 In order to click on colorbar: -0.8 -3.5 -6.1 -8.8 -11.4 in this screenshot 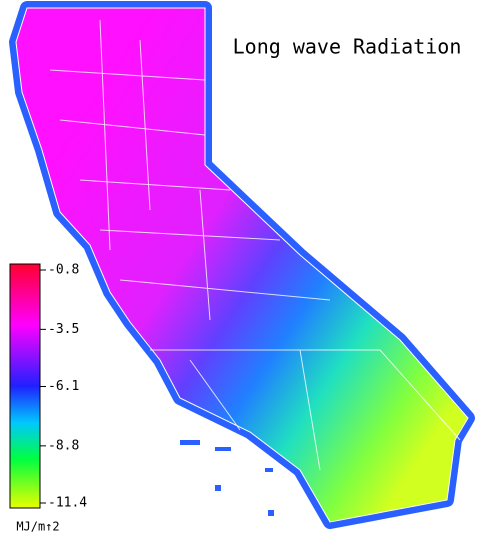, I will do `click(48, 387)`.